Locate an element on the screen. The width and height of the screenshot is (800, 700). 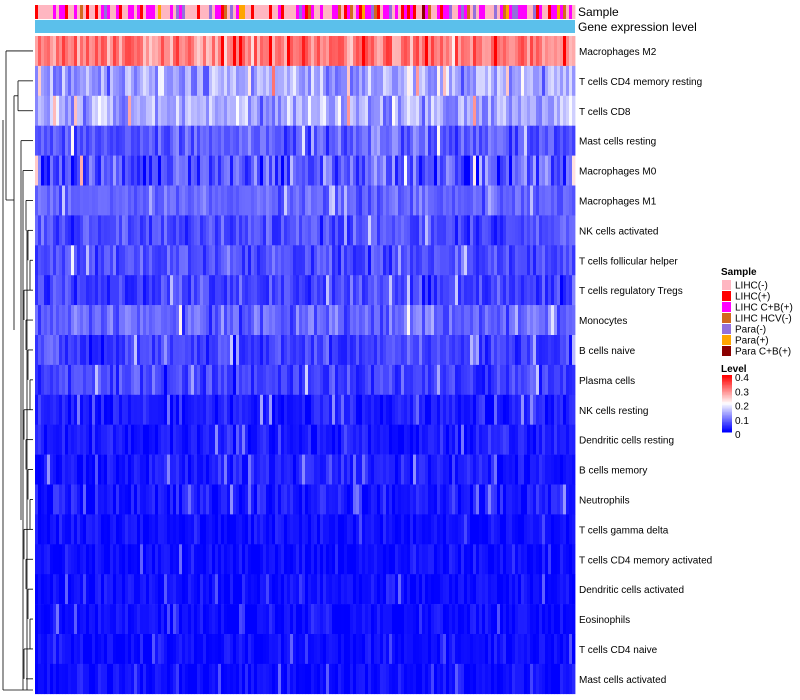
level-legend-gradient-step is located at coordinates (727, 390).